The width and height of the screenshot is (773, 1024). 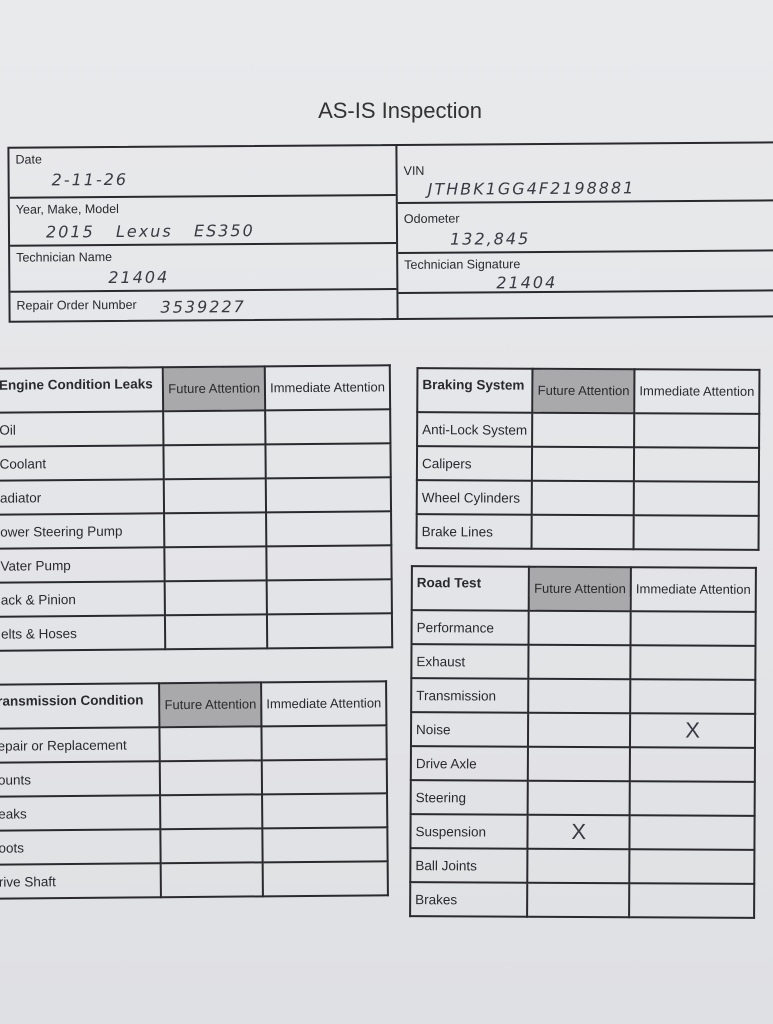 What do you see at coordinates (28, 159) in the screenshot?
I see `date-label: Date` at bounding box center [28, 159].